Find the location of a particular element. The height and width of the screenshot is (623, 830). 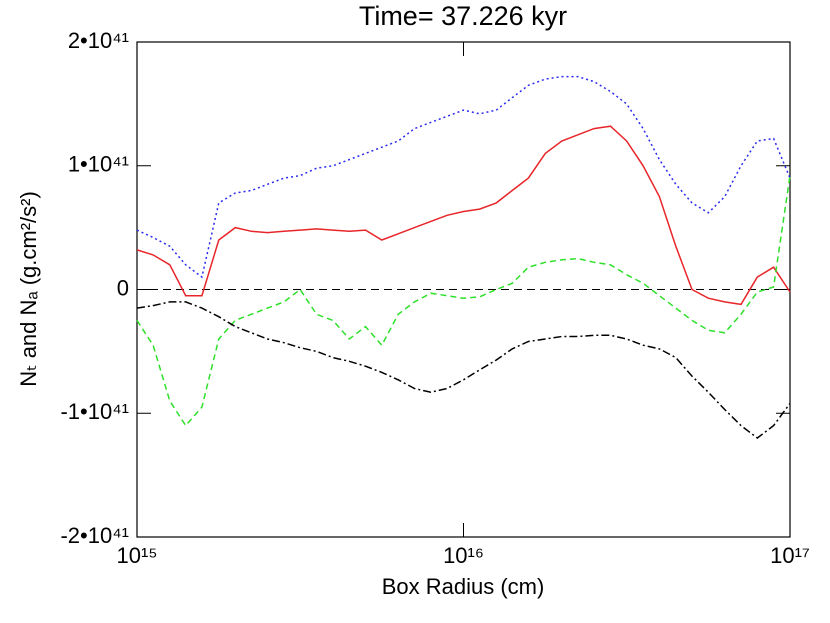

y-tick-label: 0 is located at coordinates (123, 287).